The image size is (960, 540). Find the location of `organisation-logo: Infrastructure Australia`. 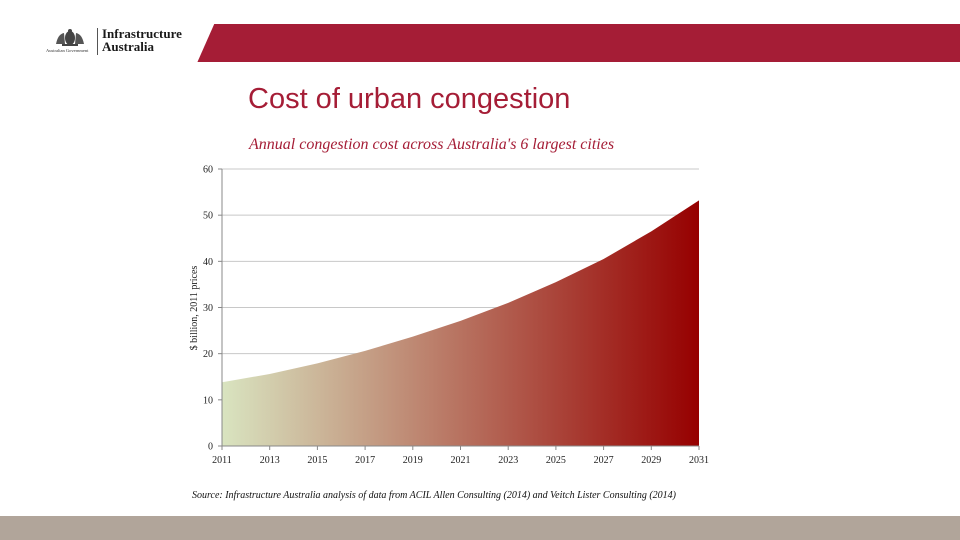

organisation-logo: Infrastructure Australia is located at coordinates (142, 40).